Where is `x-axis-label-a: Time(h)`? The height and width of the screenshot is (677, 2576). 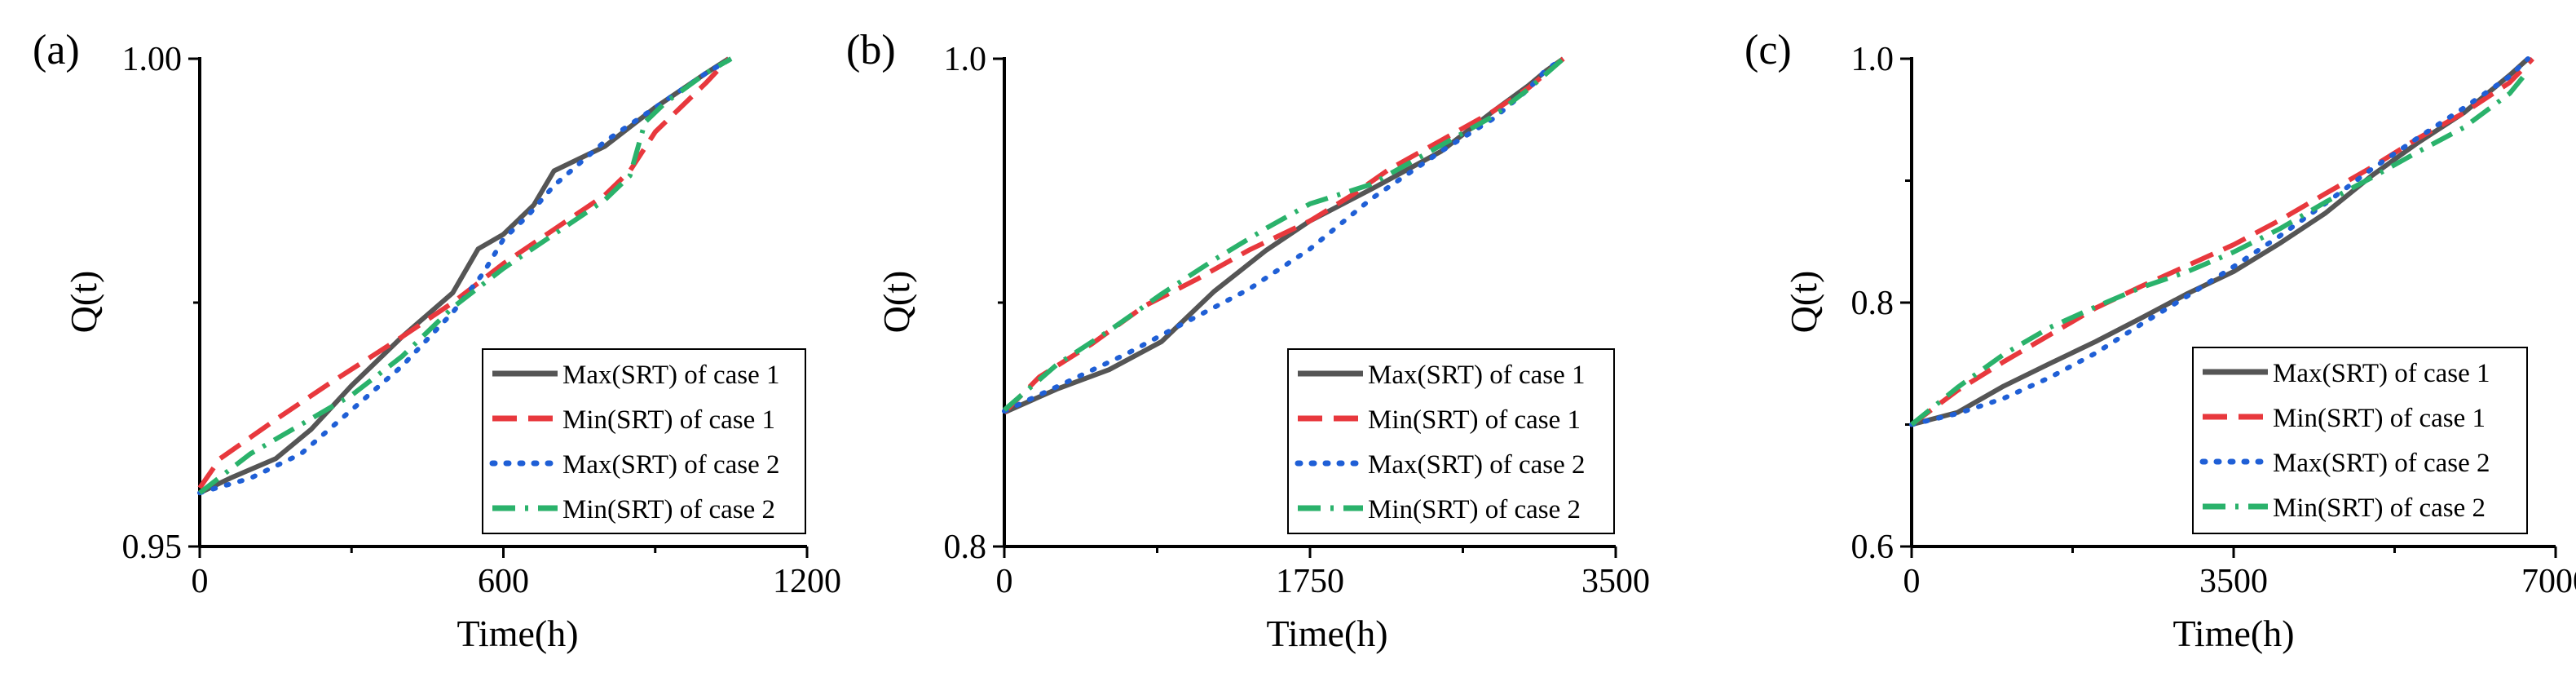
x-axis-label-a: Time(h) is located at coordinates (517, 633).